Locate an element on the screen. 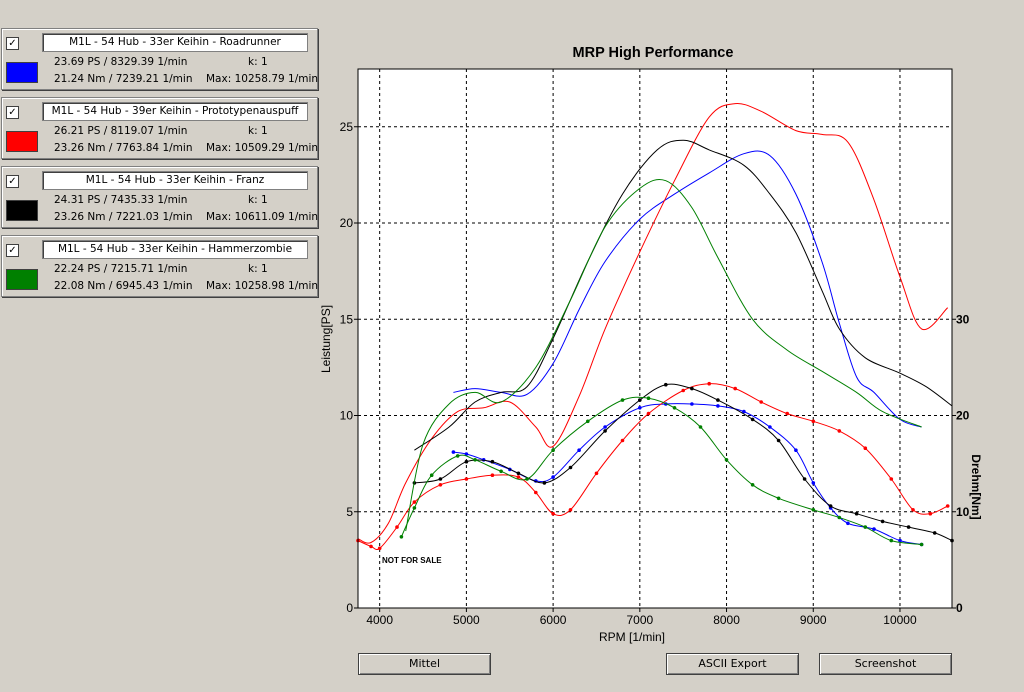 The image size is (1024, 692). x-tick-label: 10000 is located at coordinates (900, 620).